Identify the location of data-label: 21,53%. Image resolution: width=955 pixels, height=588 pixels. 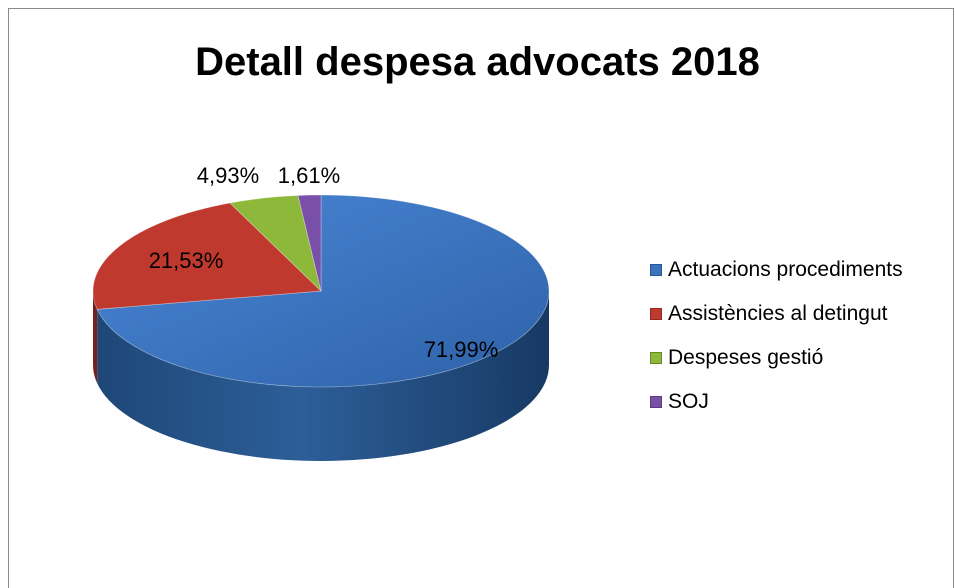
(186, 260).